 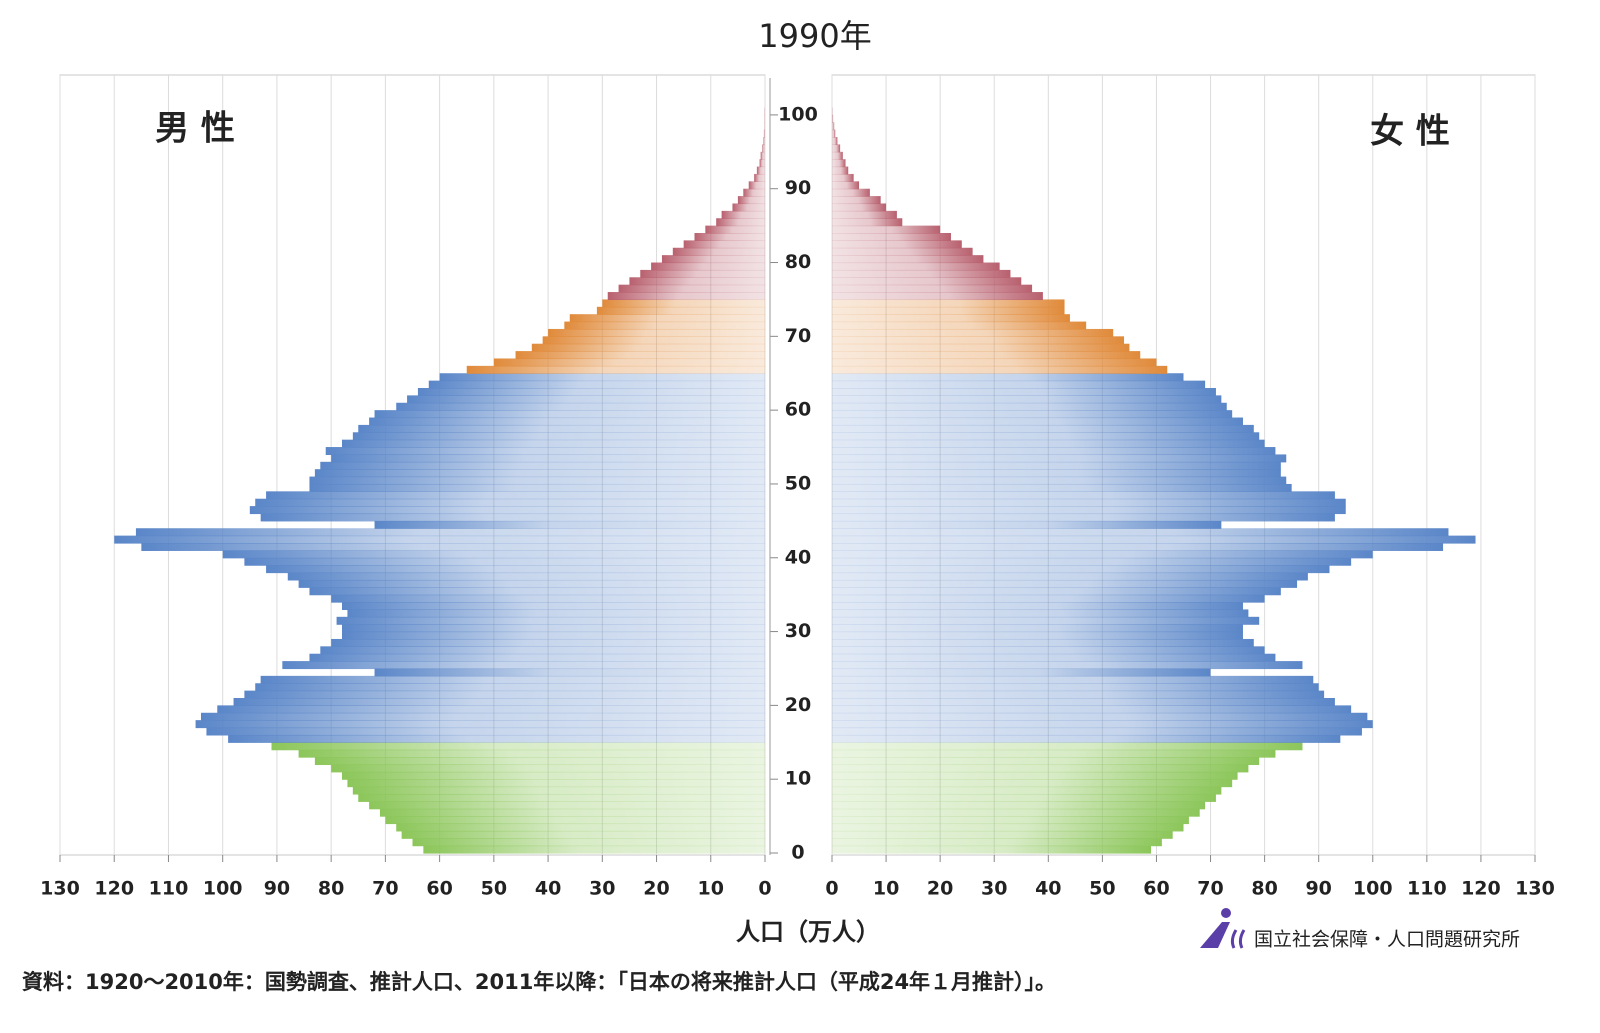 What do you see at coordinates (60, 889) in the screenshot?
I see `x-tick-label: 130` at bounding box center [60, 889].